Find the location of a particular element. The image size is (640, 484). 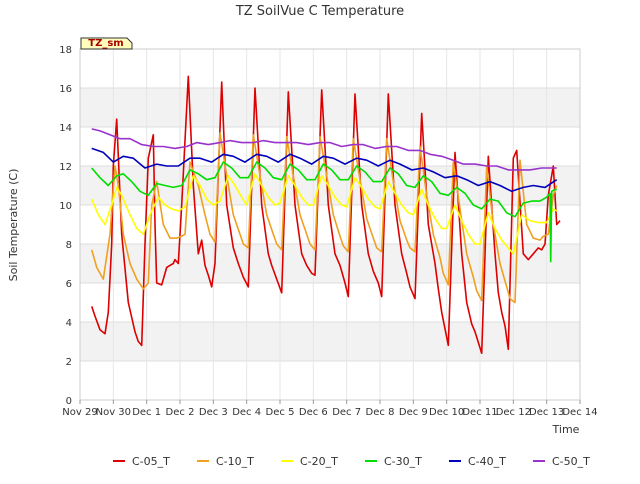

x-tick-label: Dec 4 is located at coordinates (246, 412).